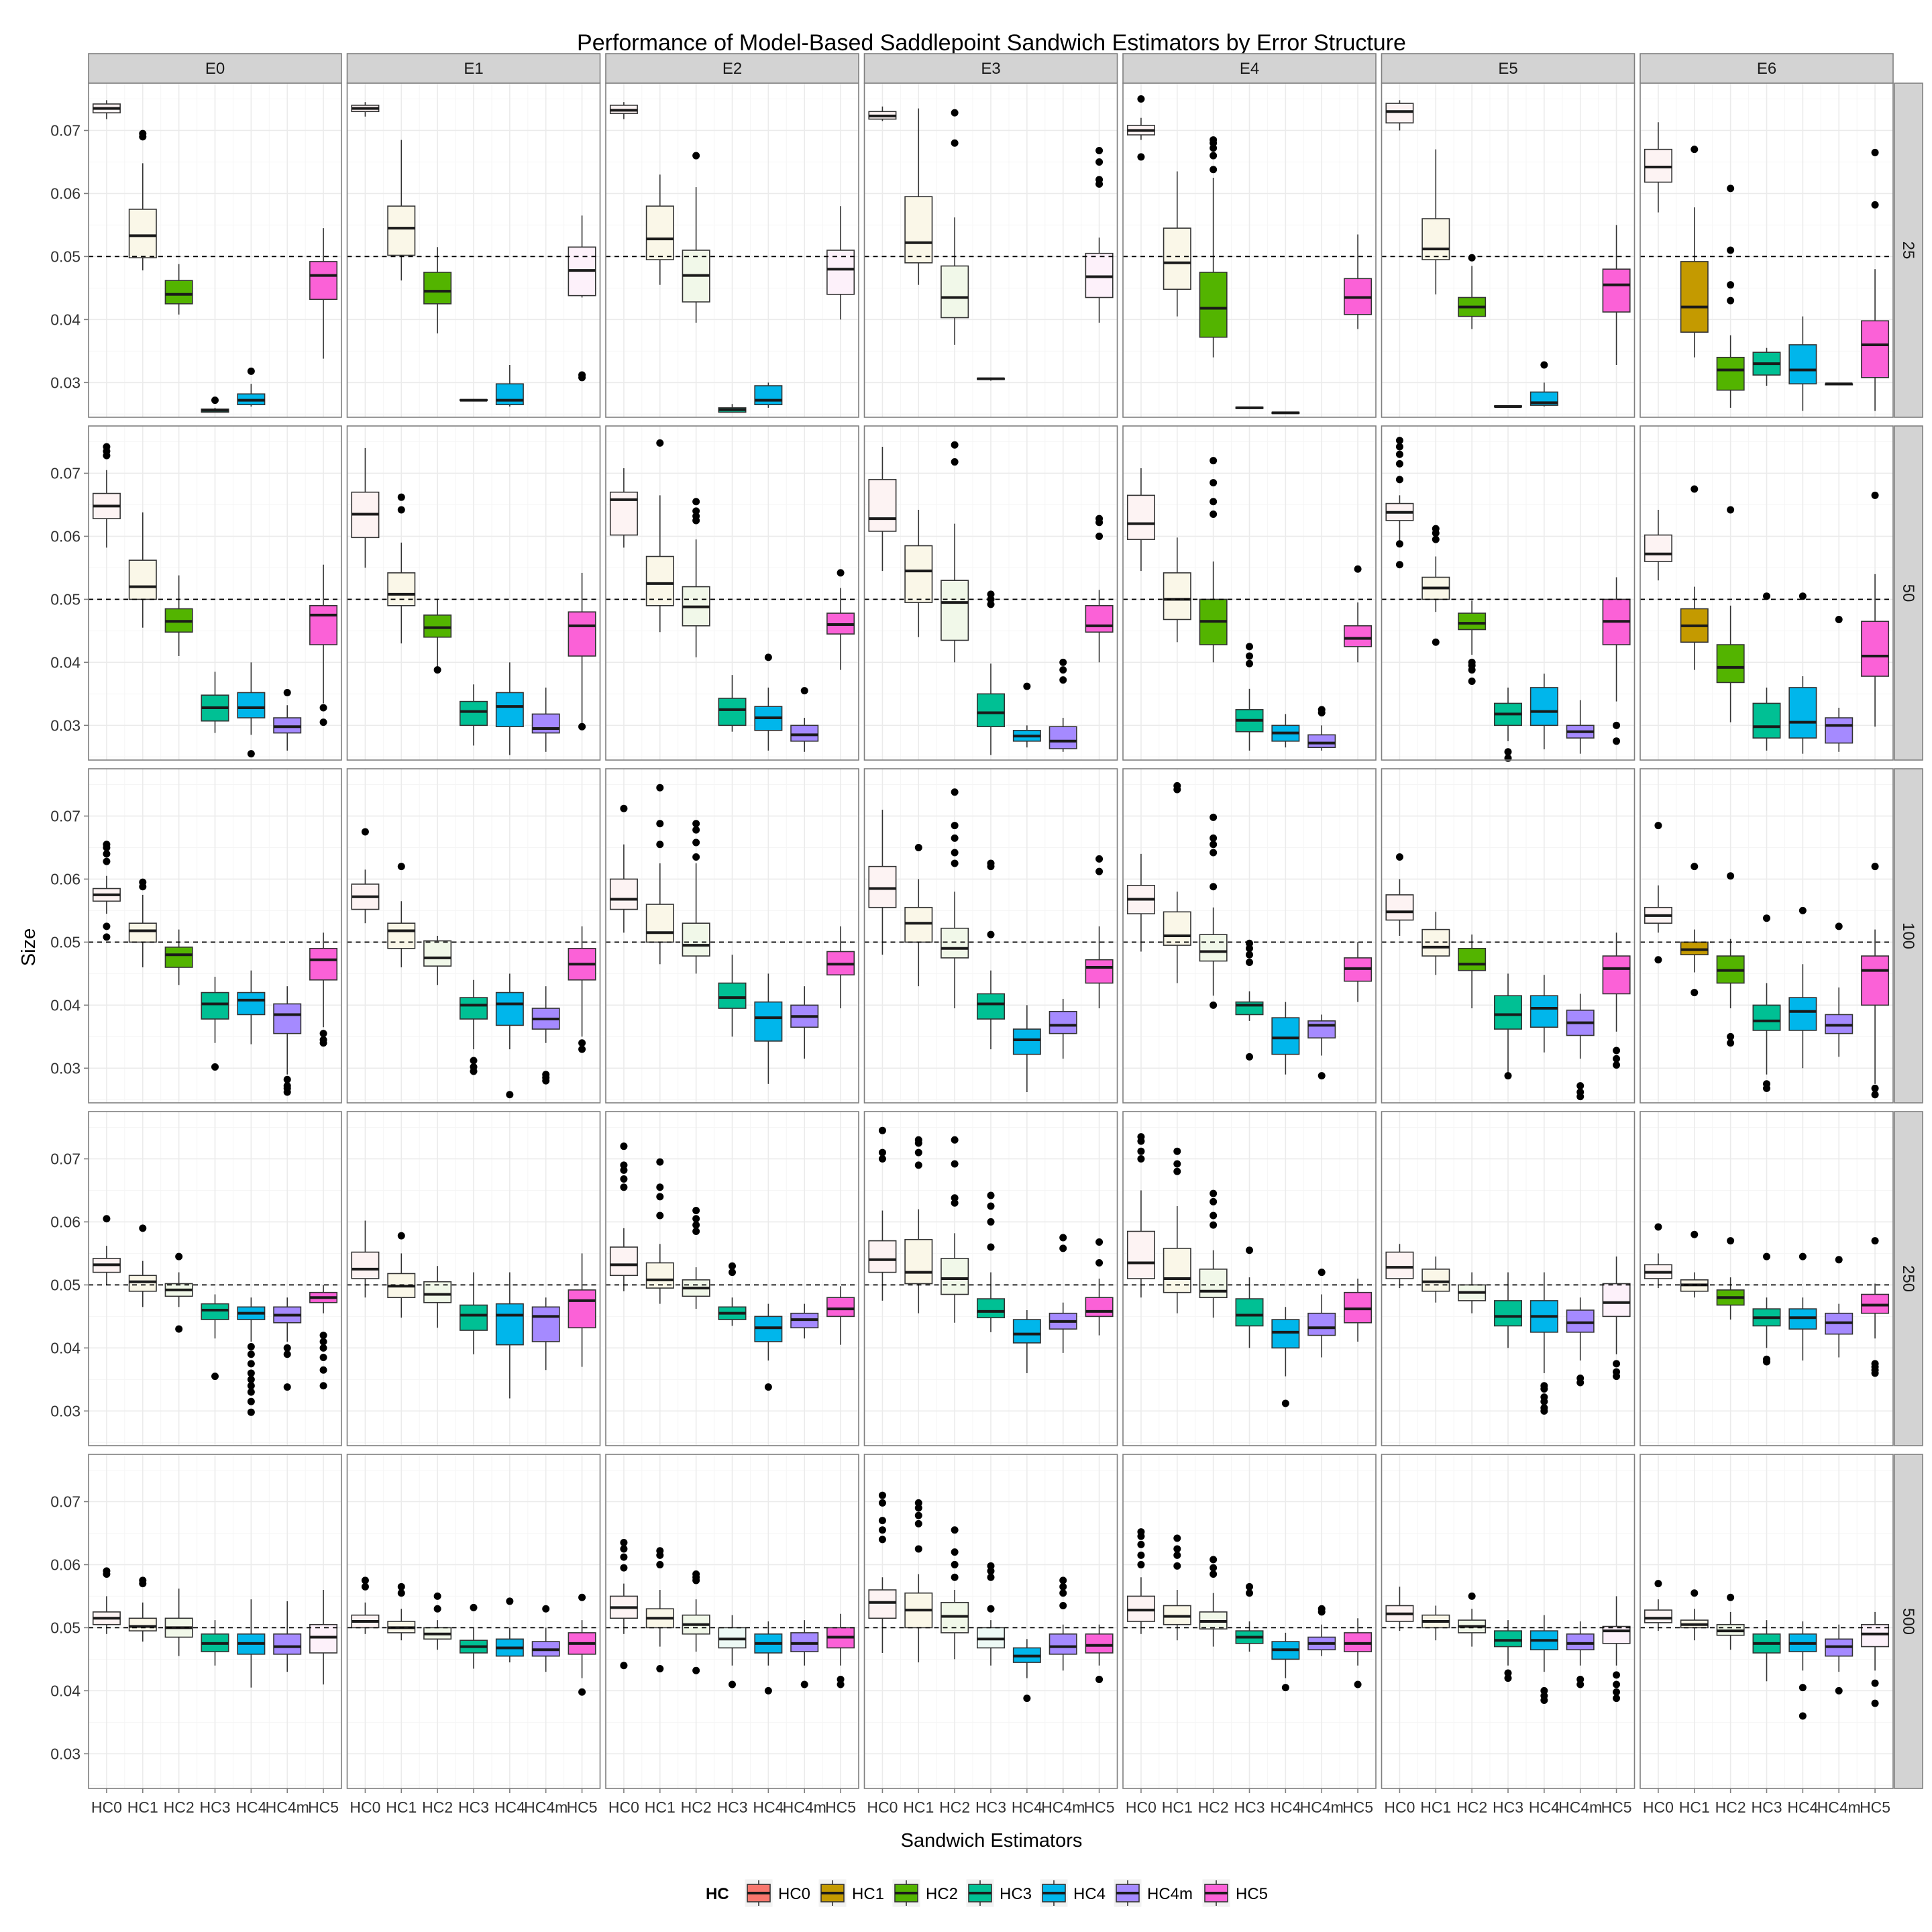 The width and height of the screenshot is (1932, 1932). Describe the element at coordinates (1170, 1894) in the screenshot. I see `legend-label: HC4m` at that location.